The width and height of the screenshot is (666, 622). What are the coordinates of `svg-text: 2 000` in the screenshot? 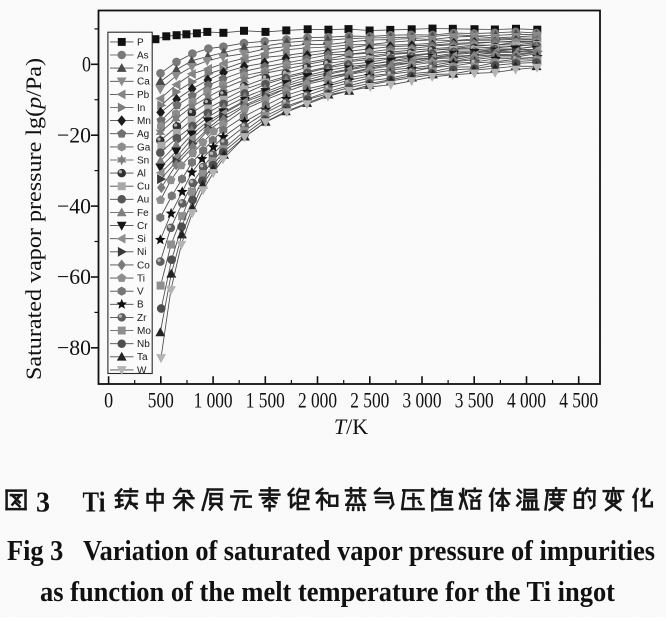 It's located at (317, 399).